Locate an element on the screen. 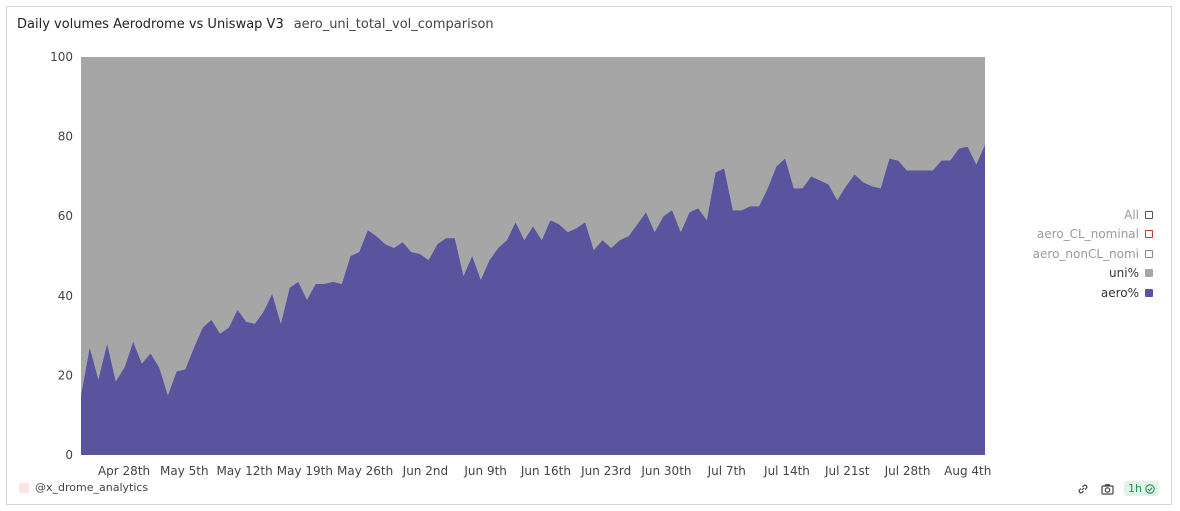  legend-item: uni% is located at coordinates (1093, 274).